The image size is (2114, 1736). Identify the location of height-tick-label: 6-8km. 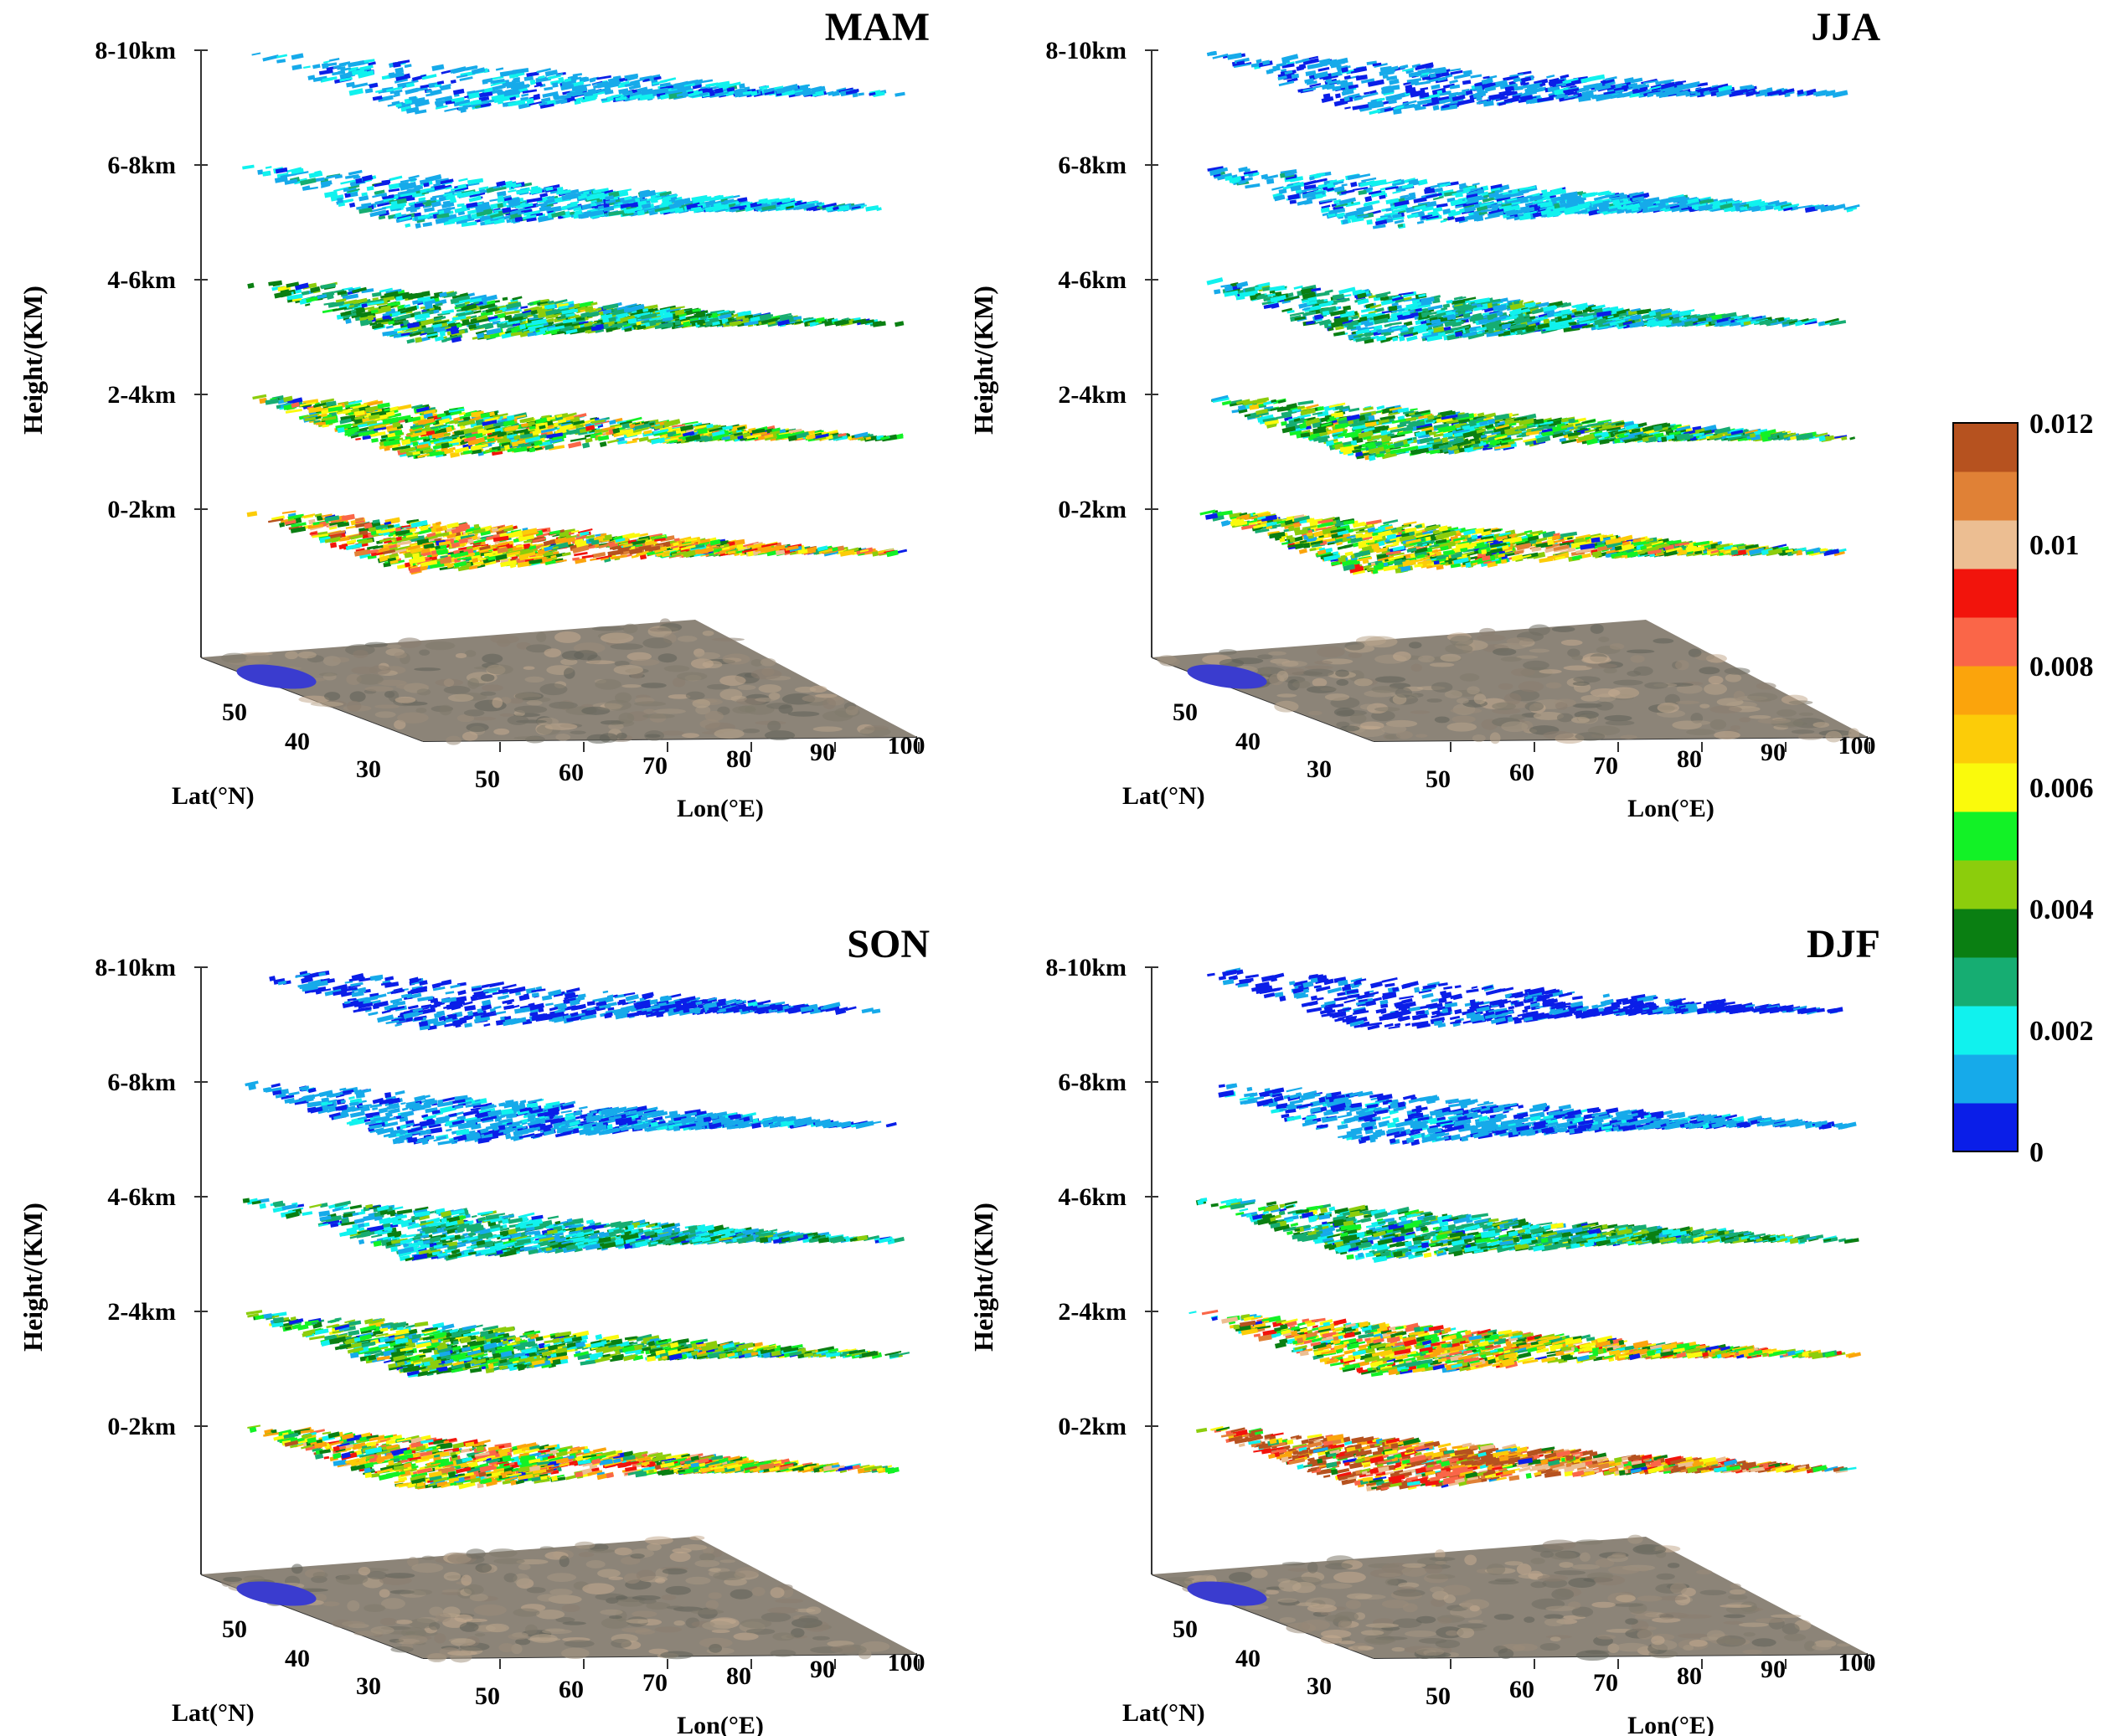
(141, 165).